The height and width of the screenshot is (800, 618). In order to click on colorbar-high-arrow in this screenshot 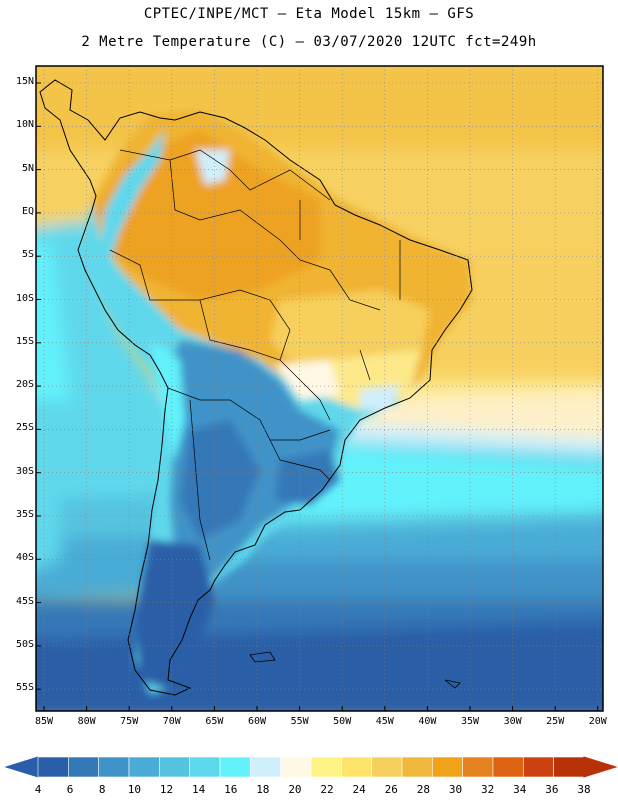, I will do `click(600, 767)`.